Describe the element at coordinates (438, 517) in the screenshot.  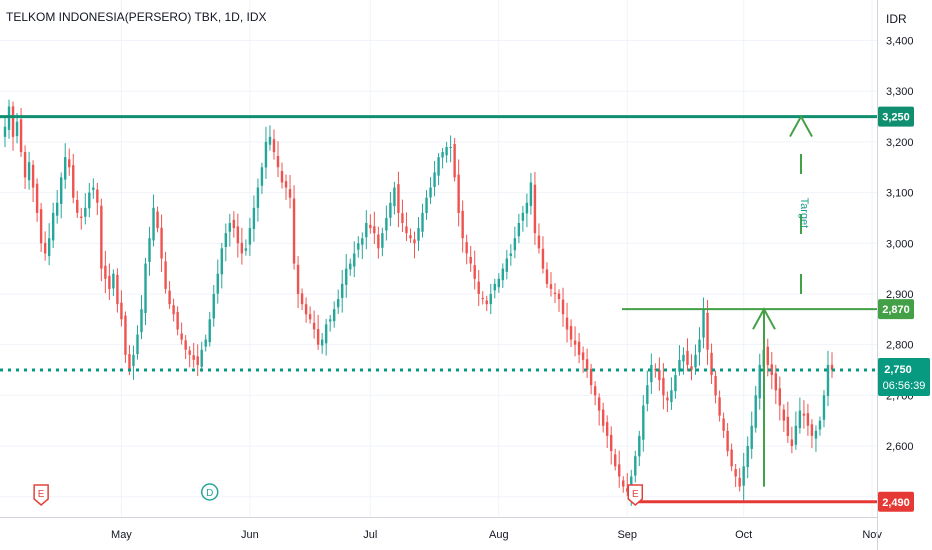
I see `time-axis-separator` at that location.